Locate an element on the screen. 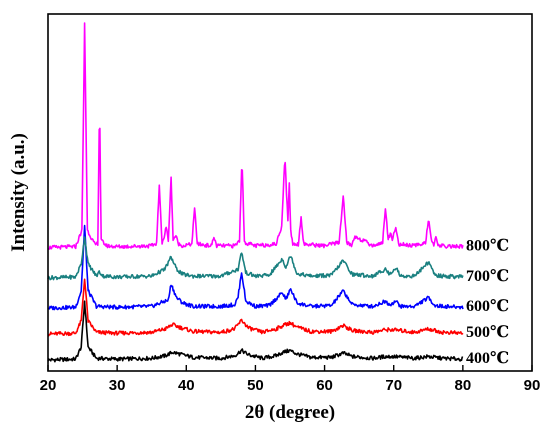  legend-label: 700℃ is located at coordinates (487, 276).